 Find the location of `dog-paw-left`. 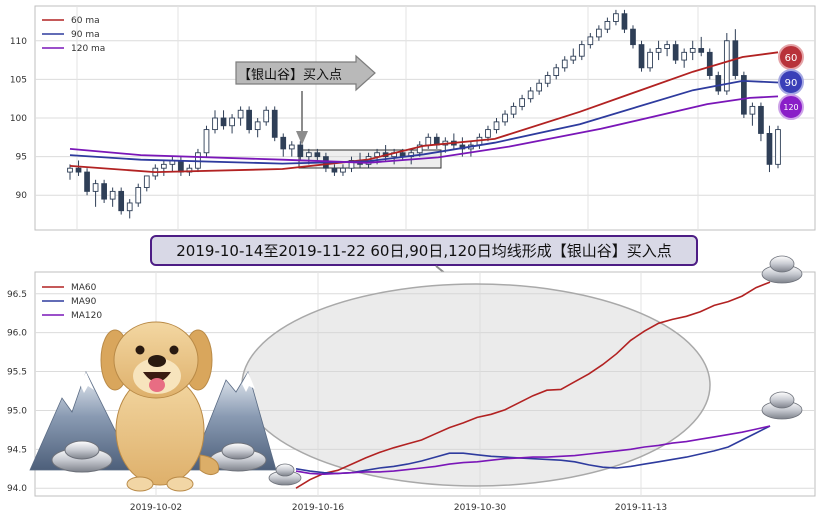

dog-paw-left is located at coordinates (140, 484).